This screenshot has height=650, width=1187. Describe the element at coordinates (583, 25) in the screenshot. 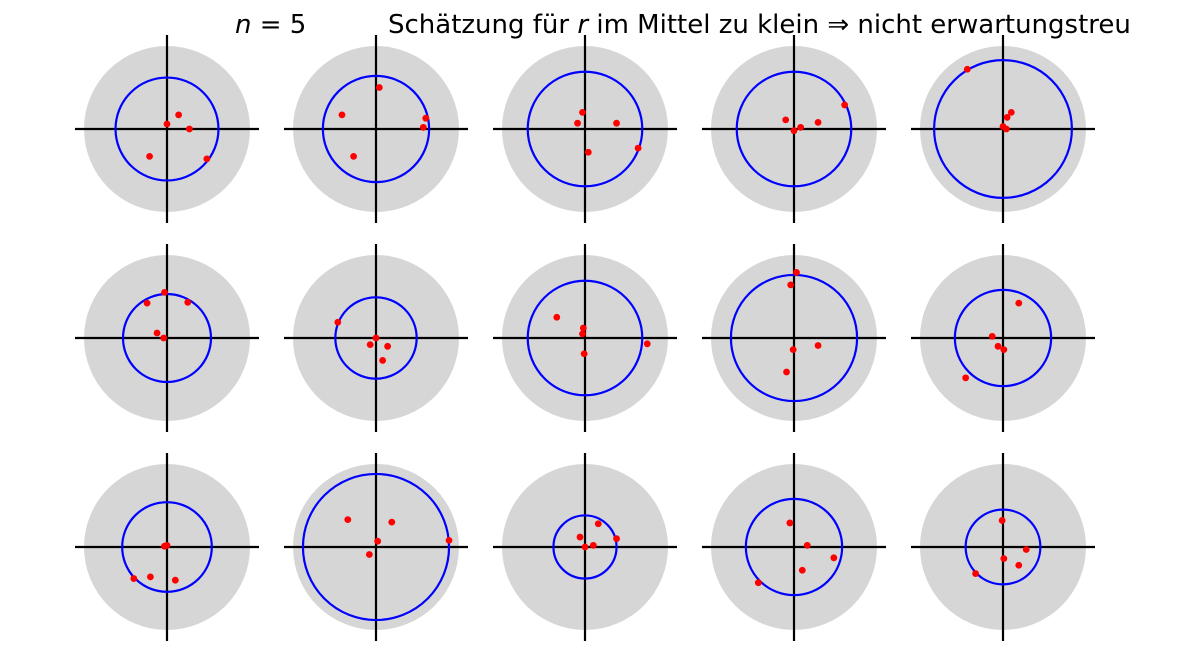

I see `caption-variable: r` at that location.